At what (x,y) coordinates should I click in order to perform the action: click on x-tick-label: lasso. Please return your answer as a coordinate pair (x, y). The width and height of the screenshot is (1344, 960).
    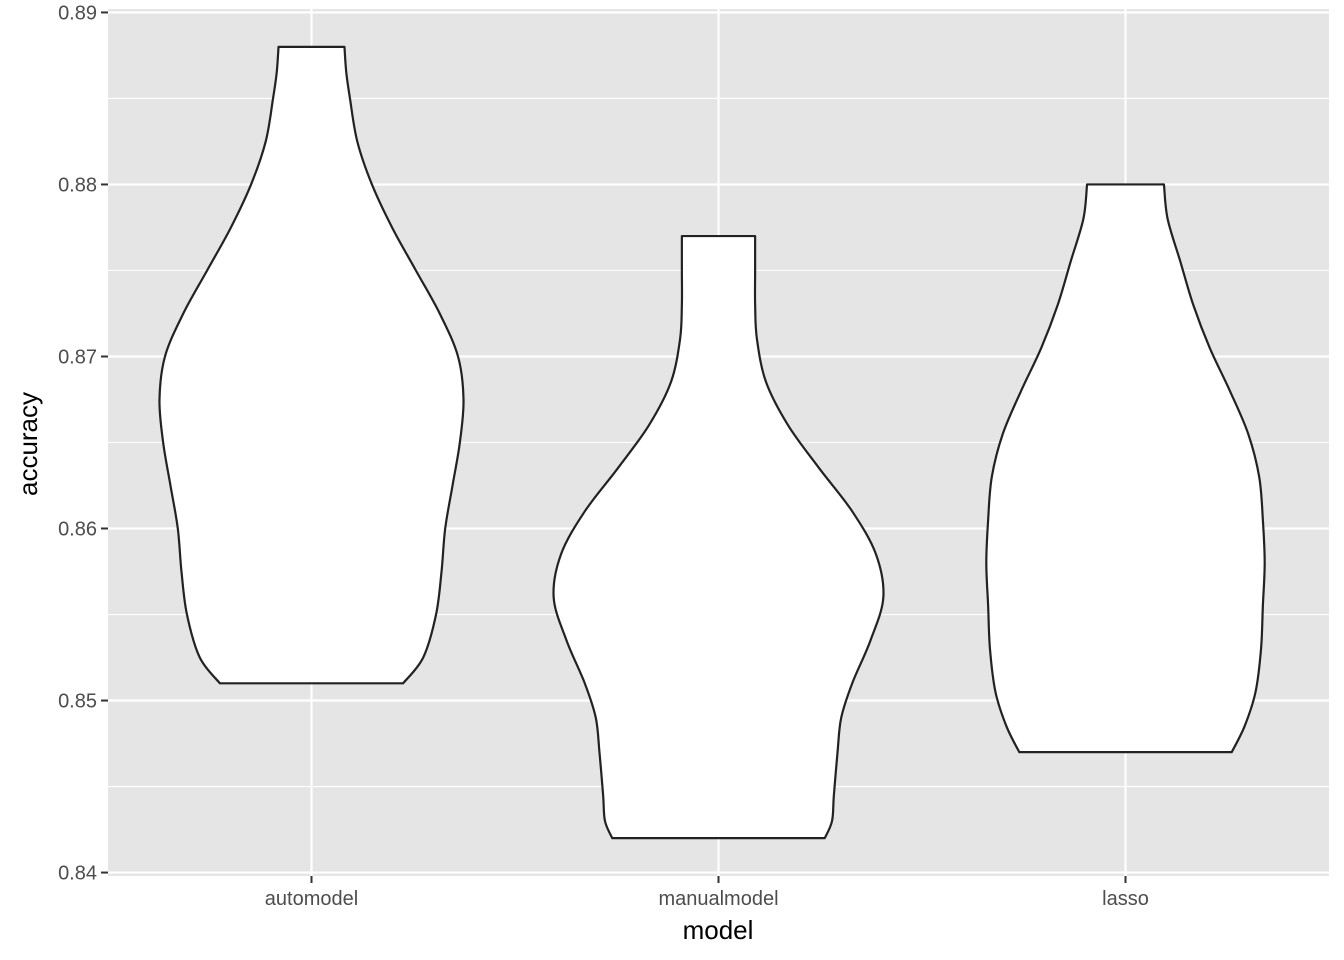
    Looking at the image, I should click on (1125, 899).